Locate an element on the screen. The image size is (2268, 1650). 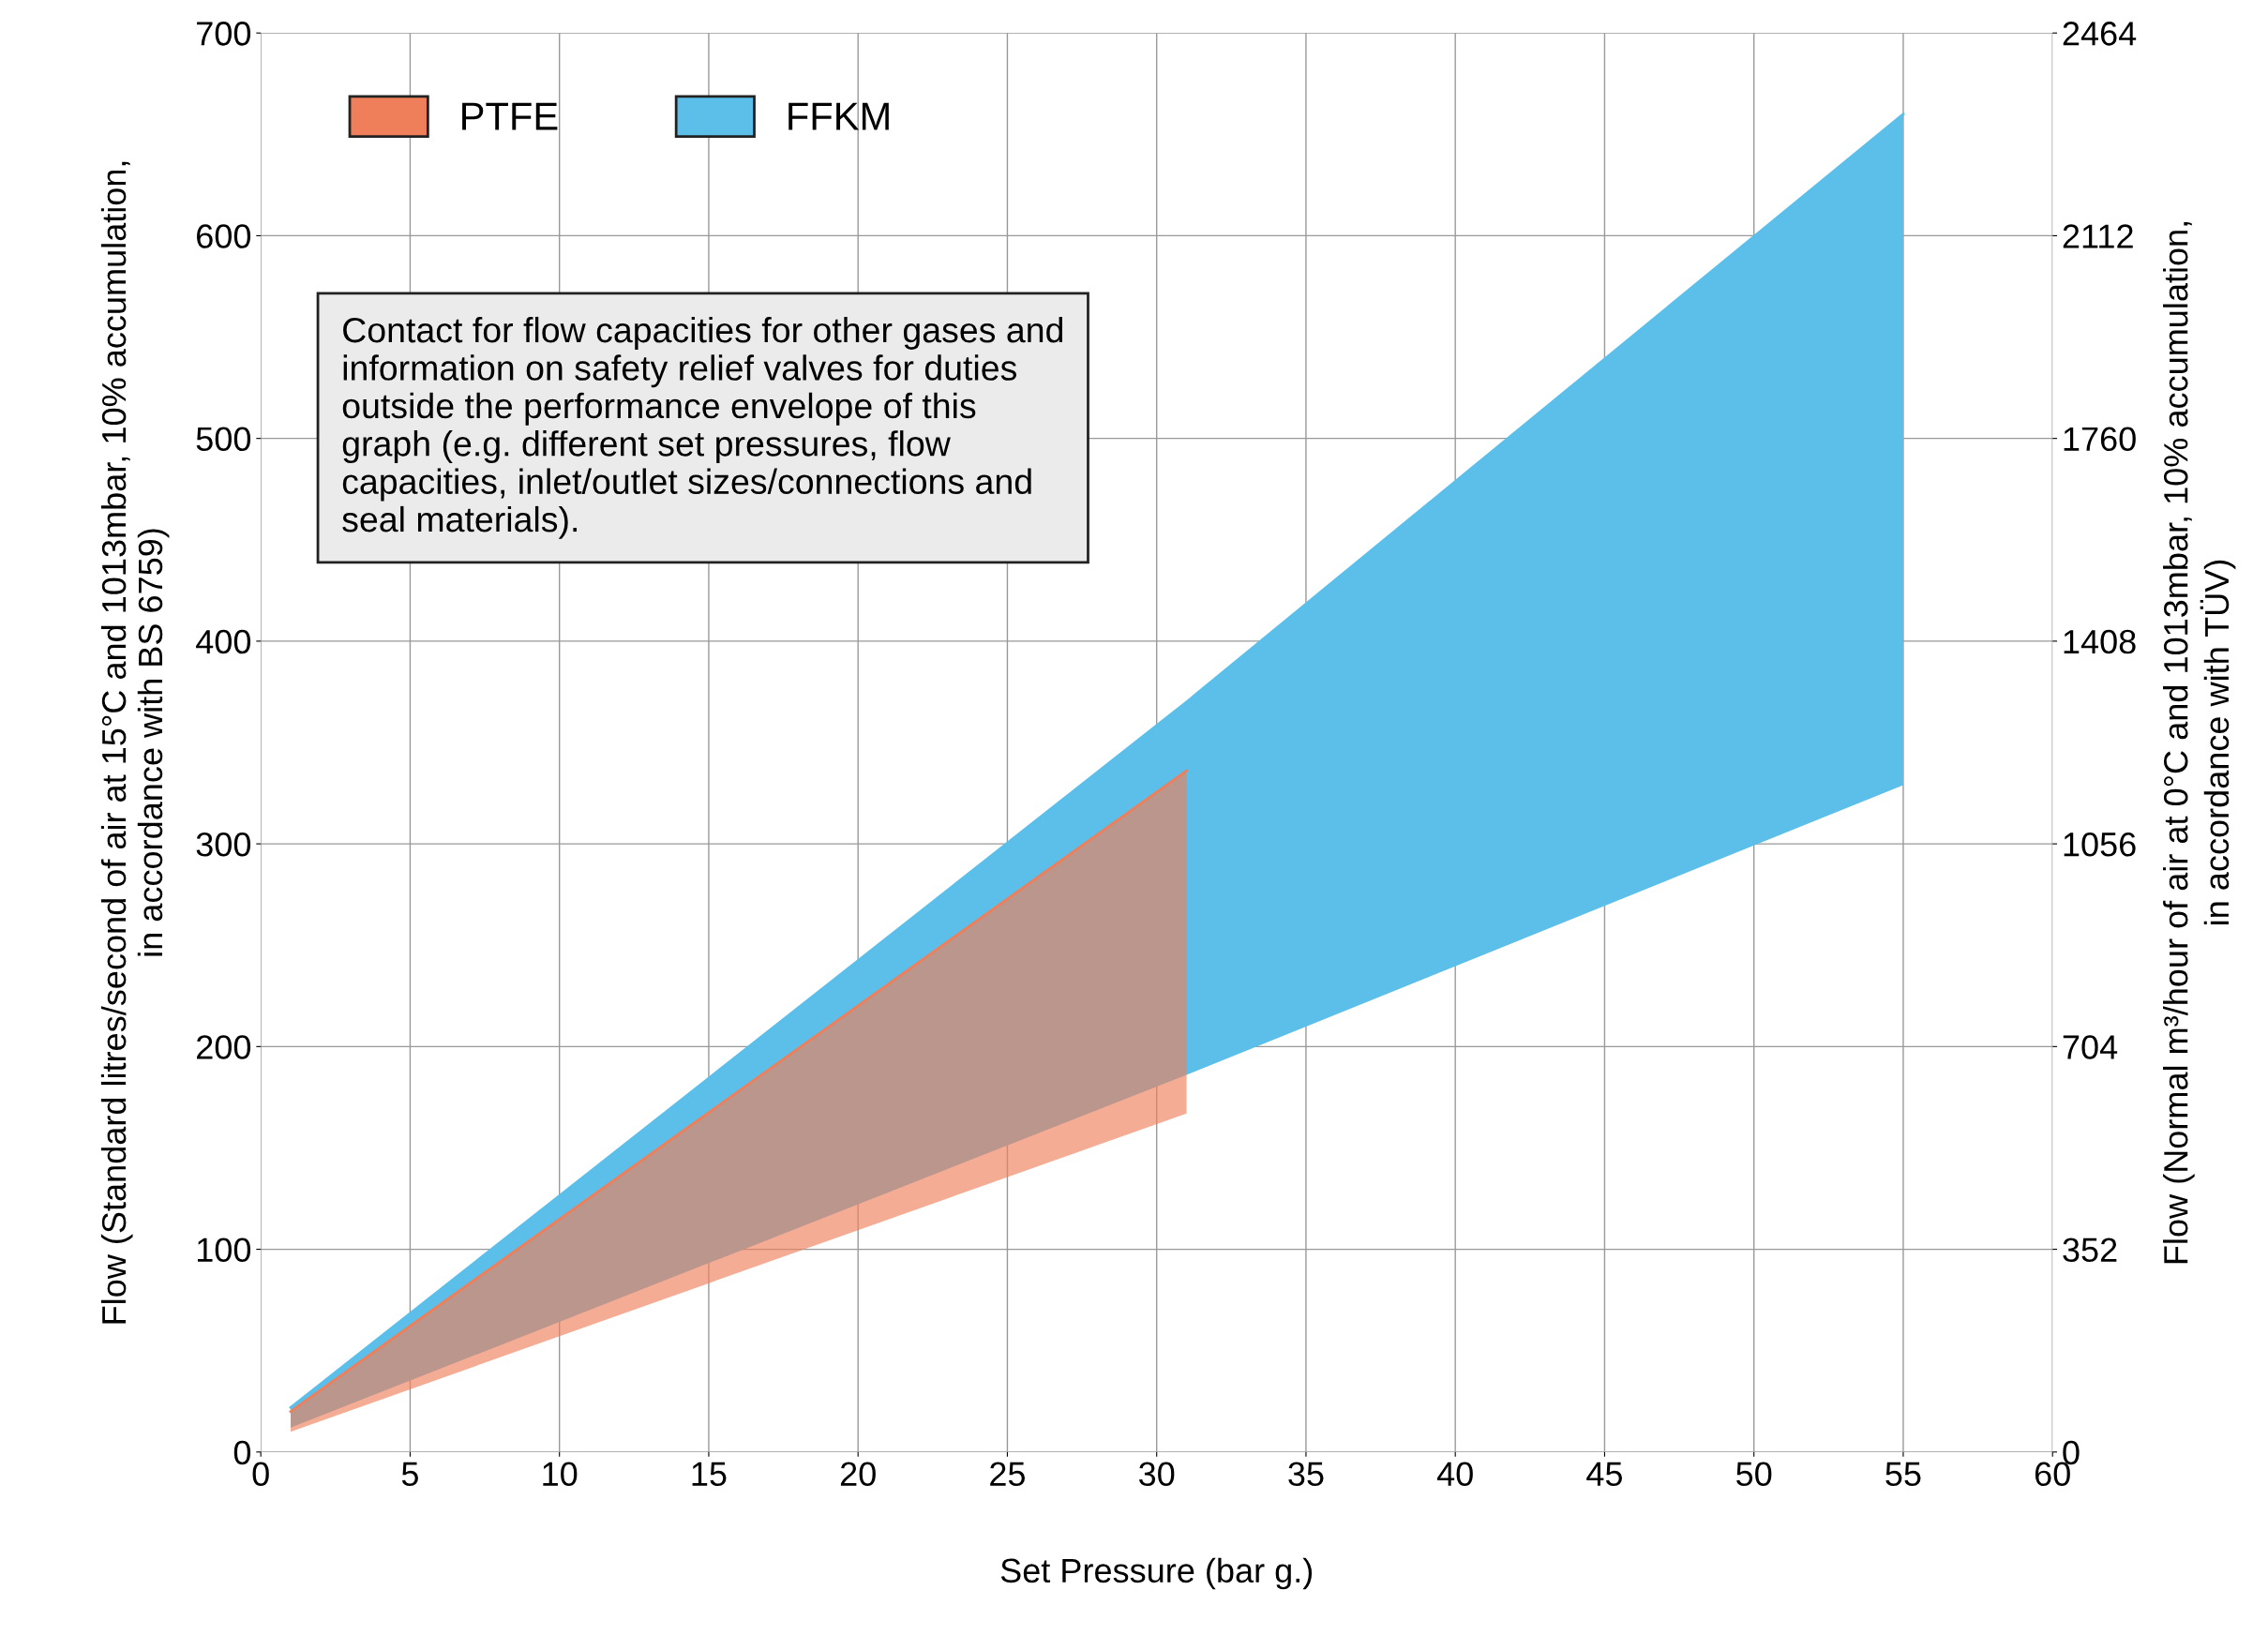
y2-tick-label: 1056 is located at coordinates (2100, 844).